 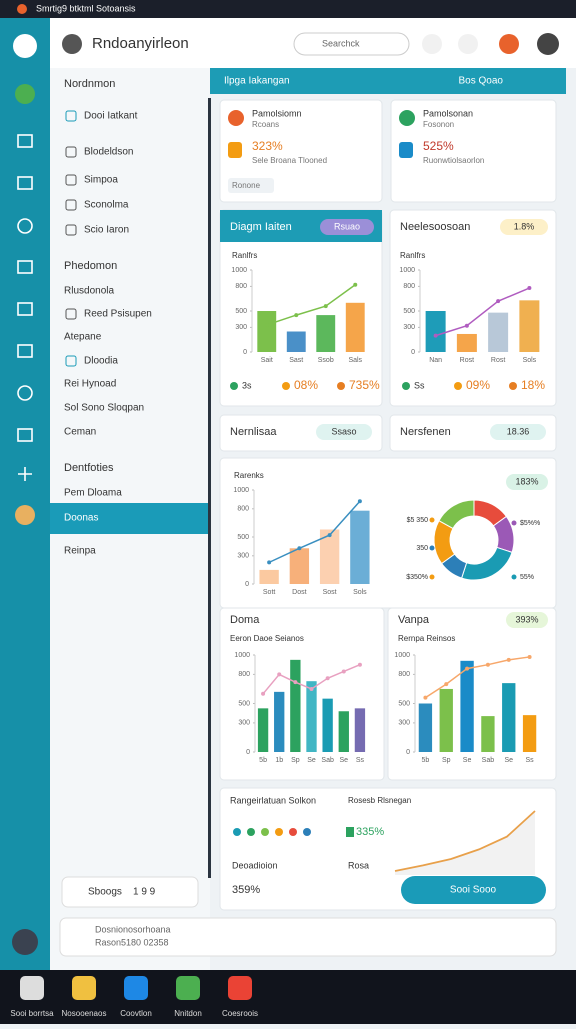 I want to click on y-axis-label: Rarenks, so click(x=249, y=475).